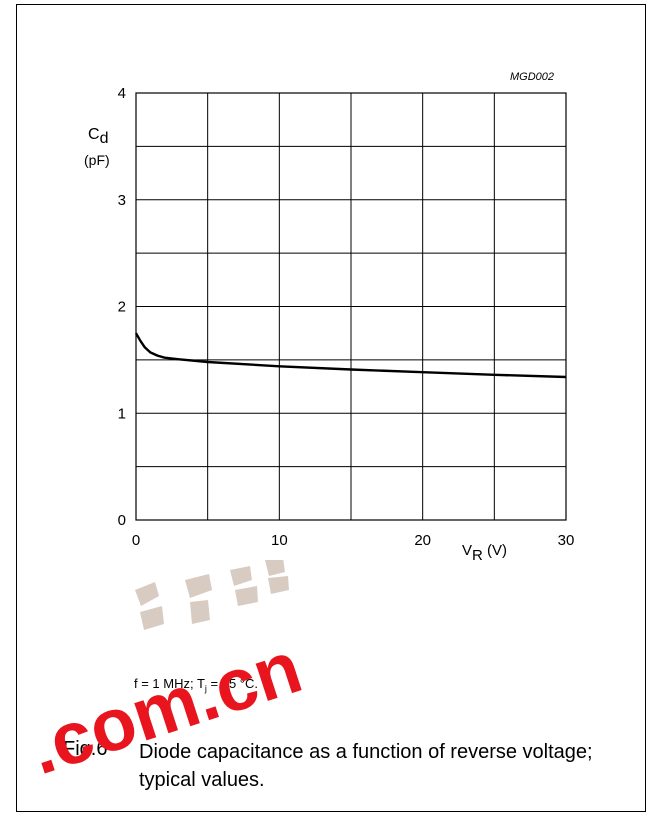  I want to click on watermark: .com.cn, so click(165, 675).